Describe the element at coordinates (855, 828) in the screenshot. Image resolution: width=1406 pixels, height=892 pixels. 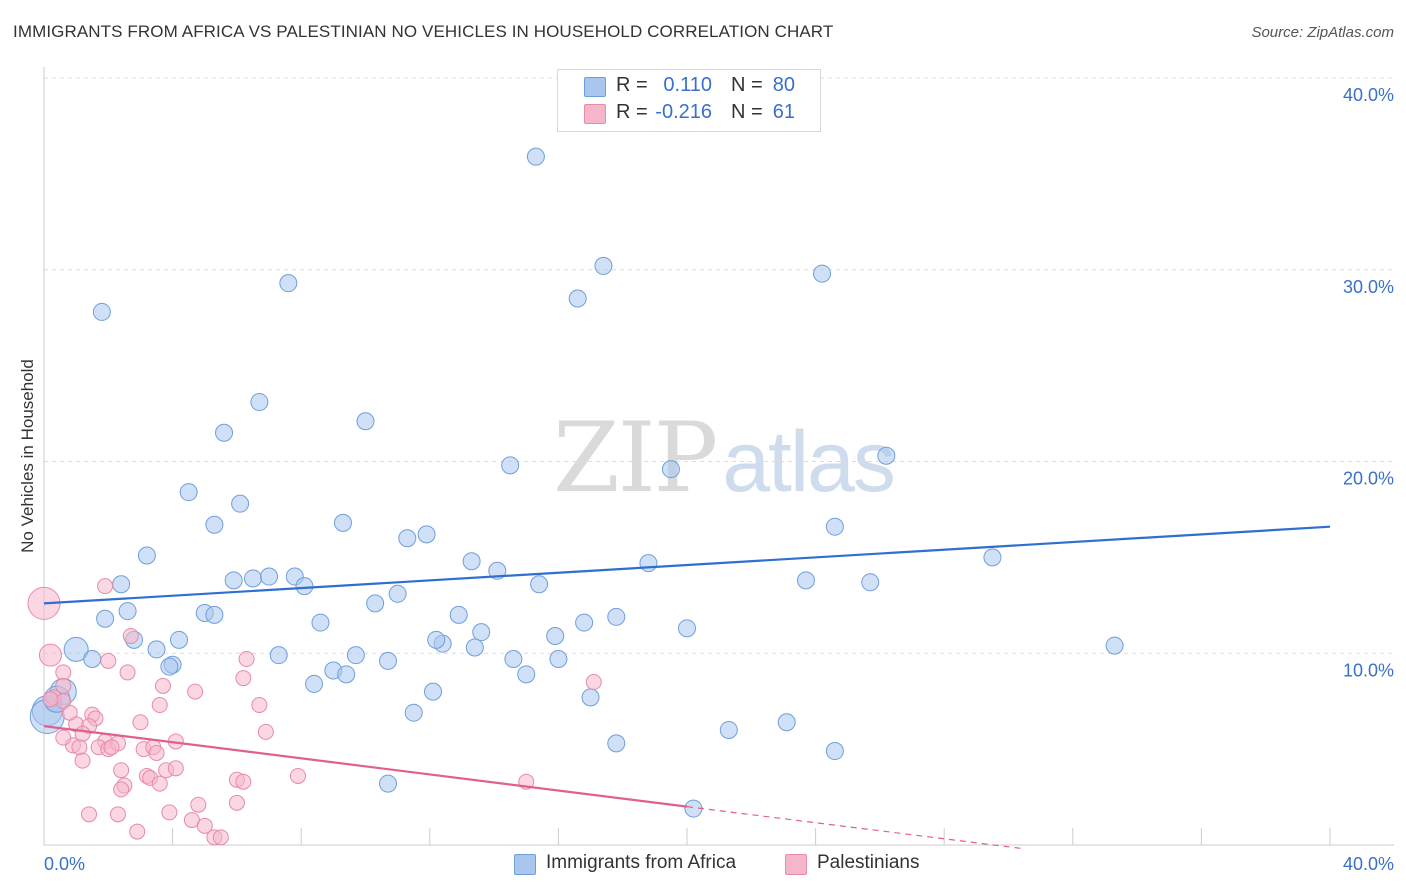
I see `palestinians-trend-extension` at that location.